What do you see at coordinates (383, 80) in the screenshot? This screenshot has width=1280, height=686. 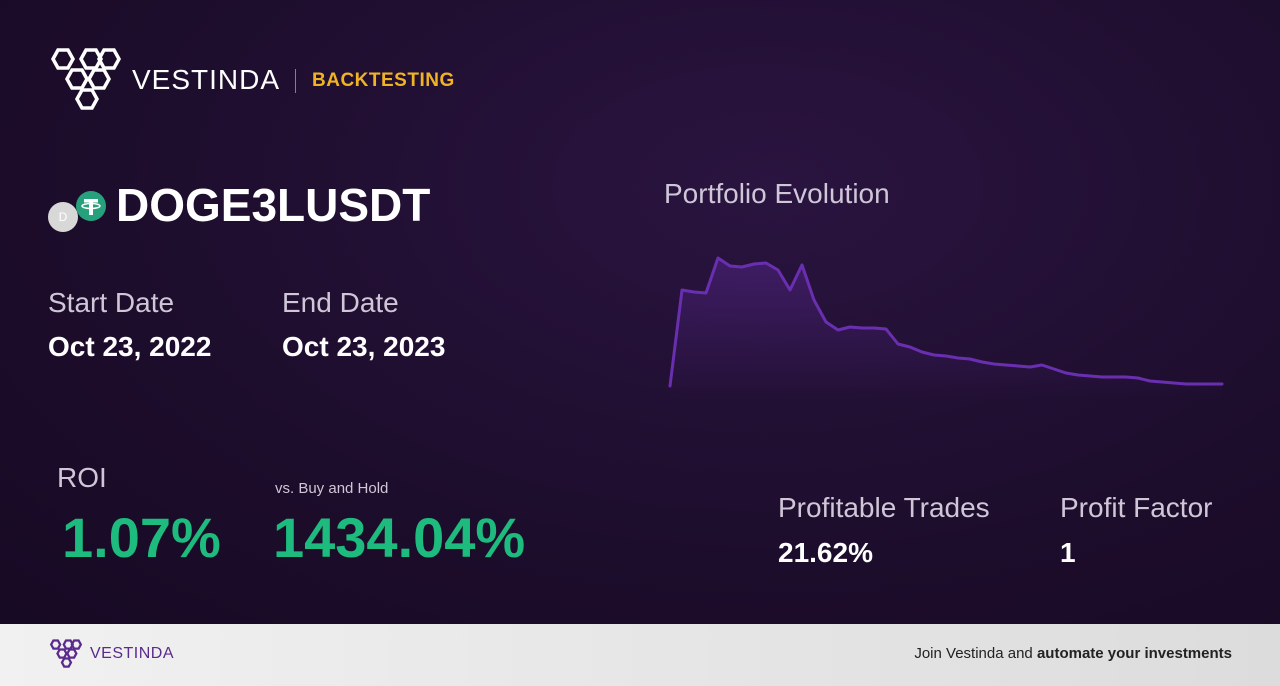 I see `section-label: BACKTESTING` at bounding box center [383, 80].